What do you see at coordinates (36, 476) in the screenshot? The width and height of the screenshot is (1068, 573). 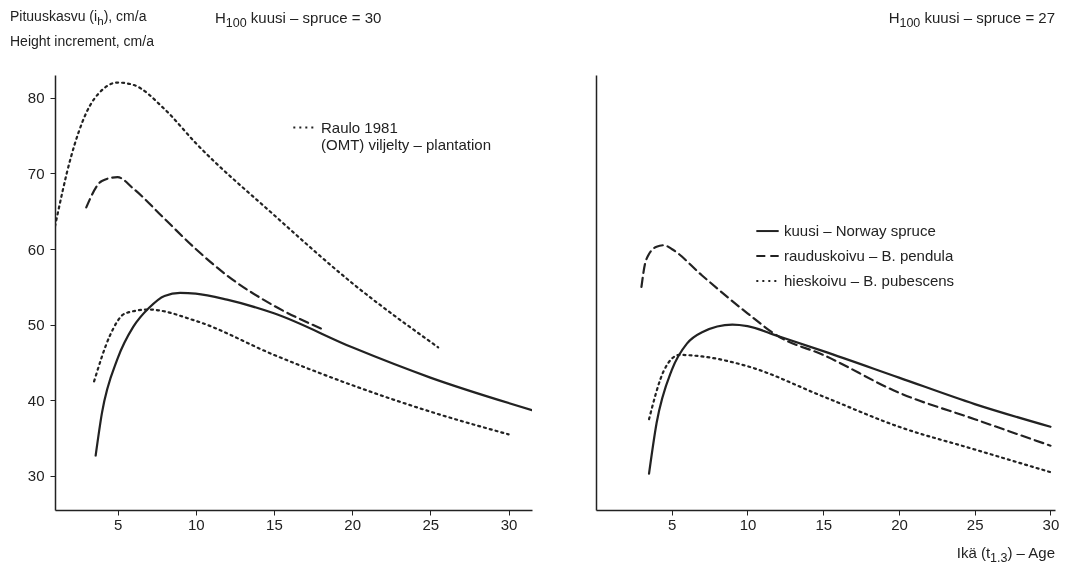 I see `y-tick-label: 30` at bounding box center [36, 476].